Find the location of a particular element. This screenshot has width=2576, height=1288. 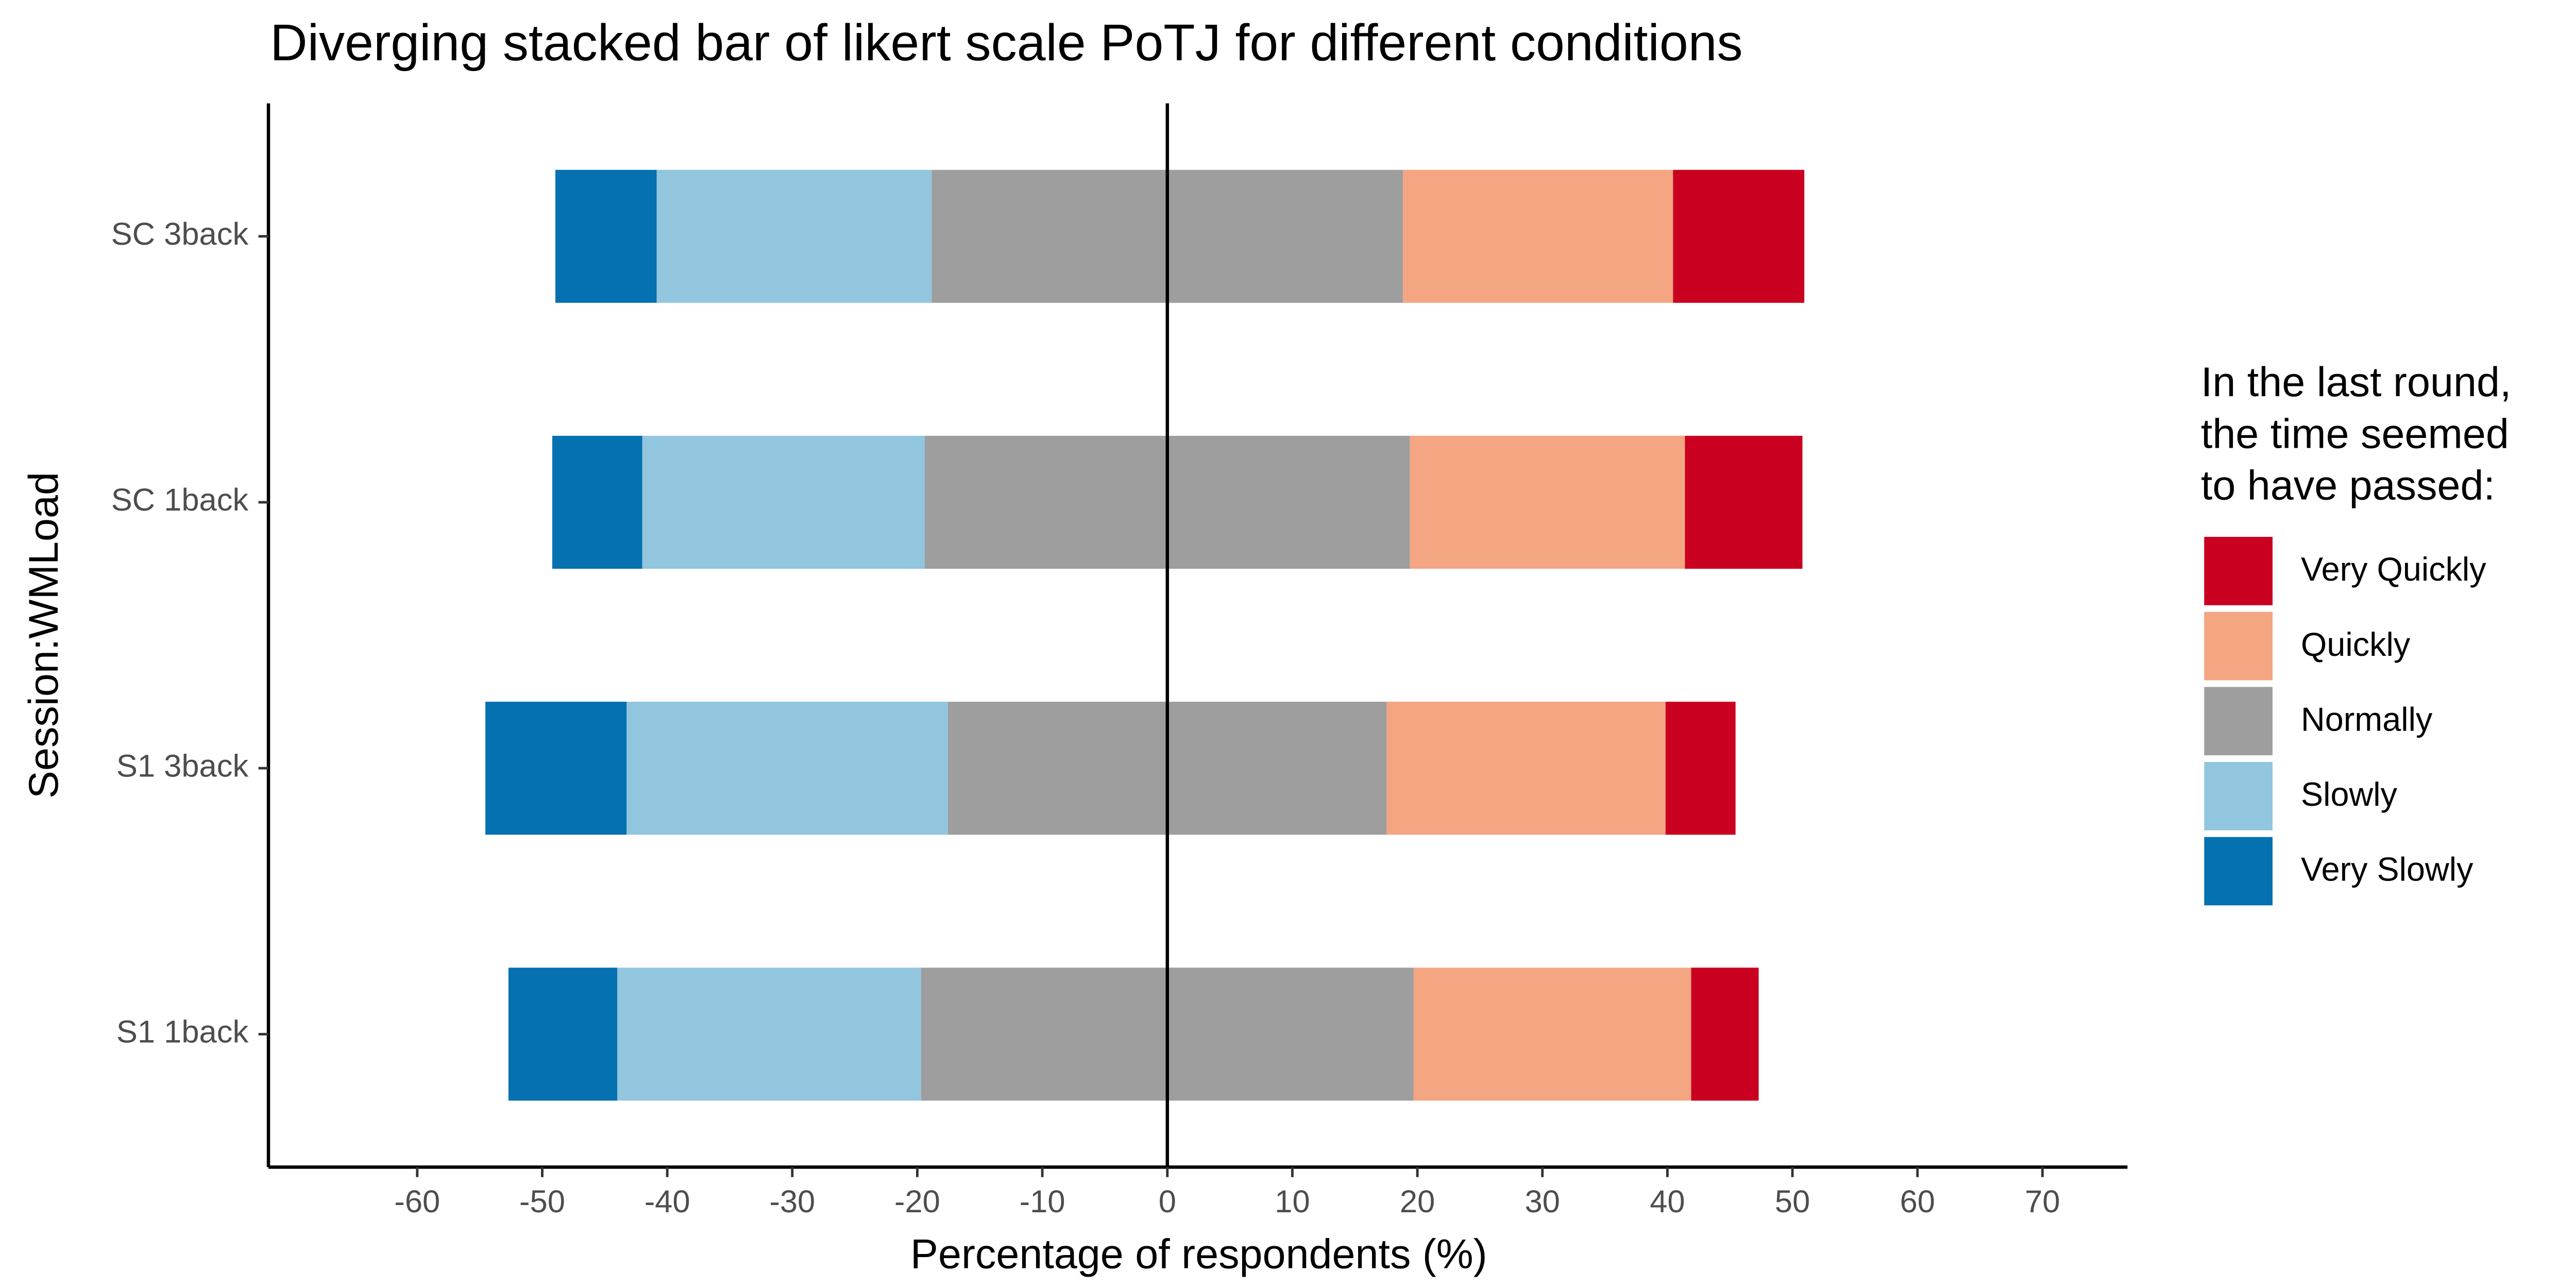

x-tick-label: -20 is located at coordinates (917, 1201).